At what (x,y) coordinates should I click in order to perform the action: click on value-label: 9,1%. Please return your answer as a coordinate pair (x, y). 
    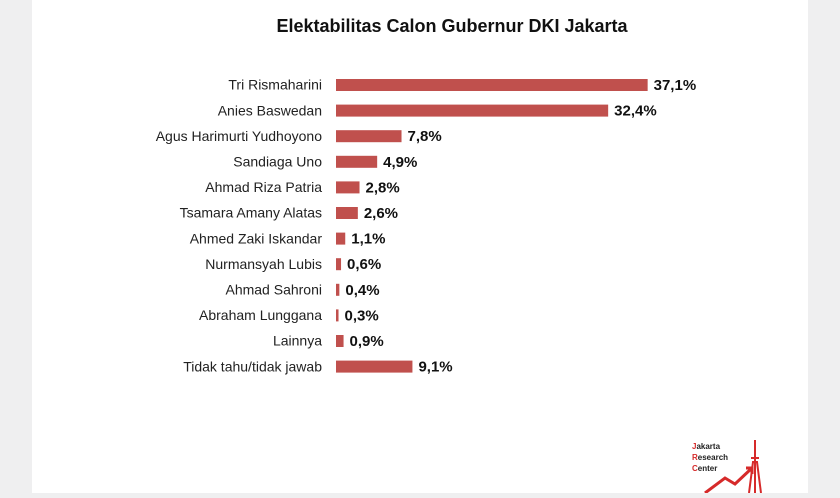
    Looking at the image, I should click on (435, 367).